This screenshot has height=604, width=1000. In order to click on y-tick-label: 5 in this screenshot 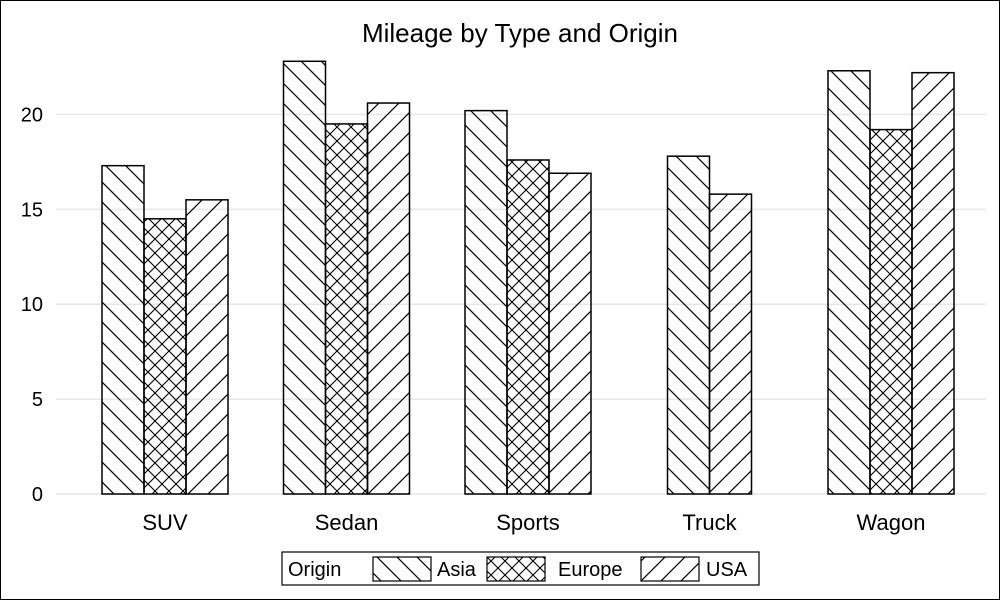, I will do `click(37, 400)`.